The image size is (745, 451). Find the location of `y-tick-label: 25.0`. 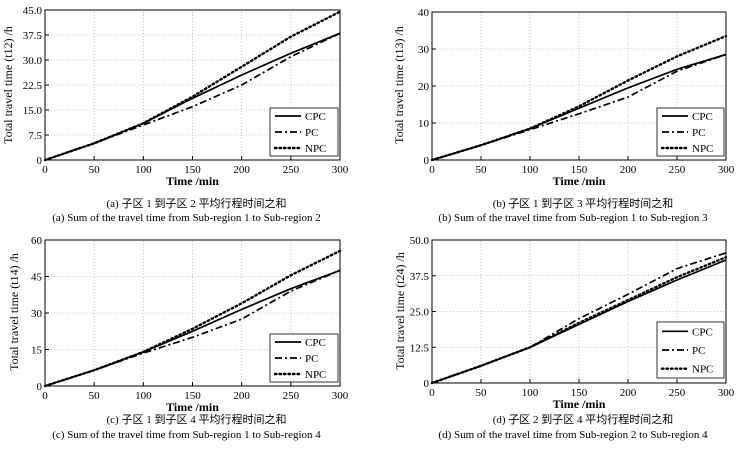

y-tick-label: 25.0 is located at coordinates (420, 313).